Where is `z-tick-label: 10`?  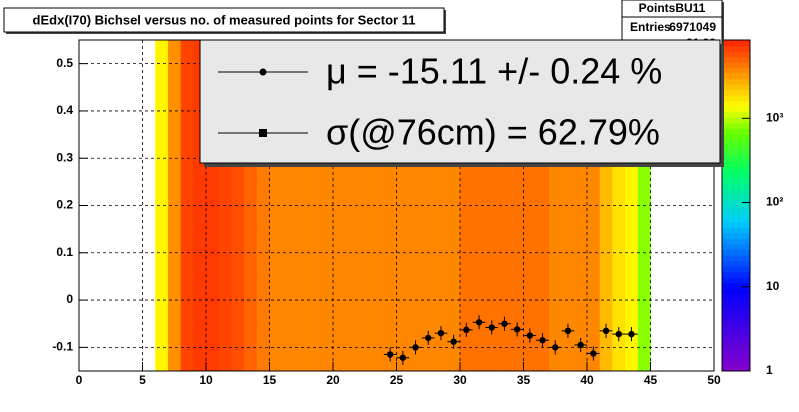 z-tick-label: 10 is located at coordinates (773, 286).